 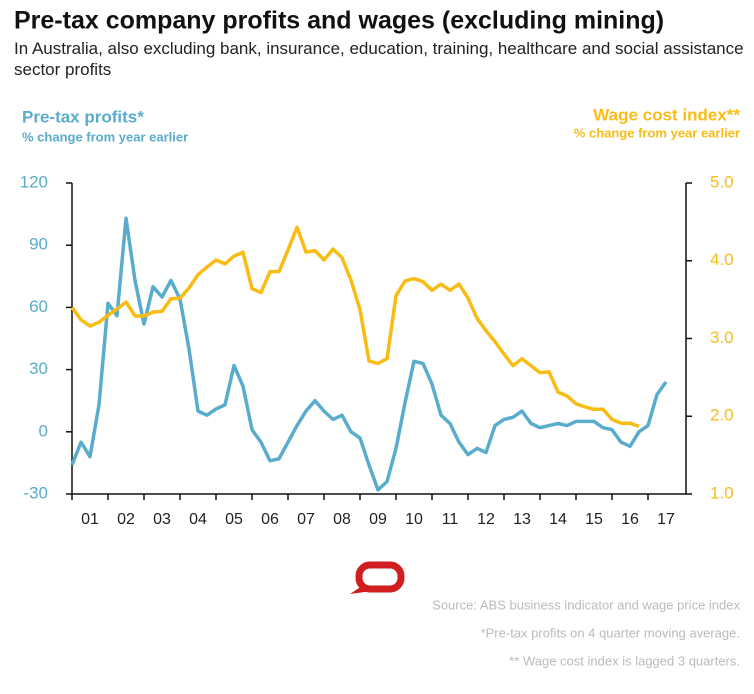 What do you see at coordinates (522, 519) in the screenshot?
I see `x-tick-label: 13` at bounding box center [522, 519].